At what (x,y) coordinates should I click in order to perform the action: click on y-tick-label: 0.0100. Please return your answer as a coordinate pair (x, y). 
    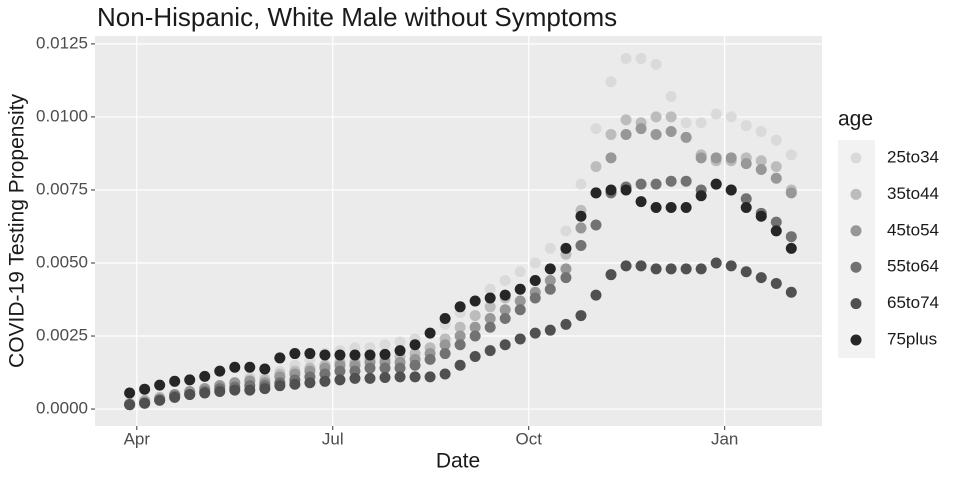
    Looking at the image, I should click on (62, 115).